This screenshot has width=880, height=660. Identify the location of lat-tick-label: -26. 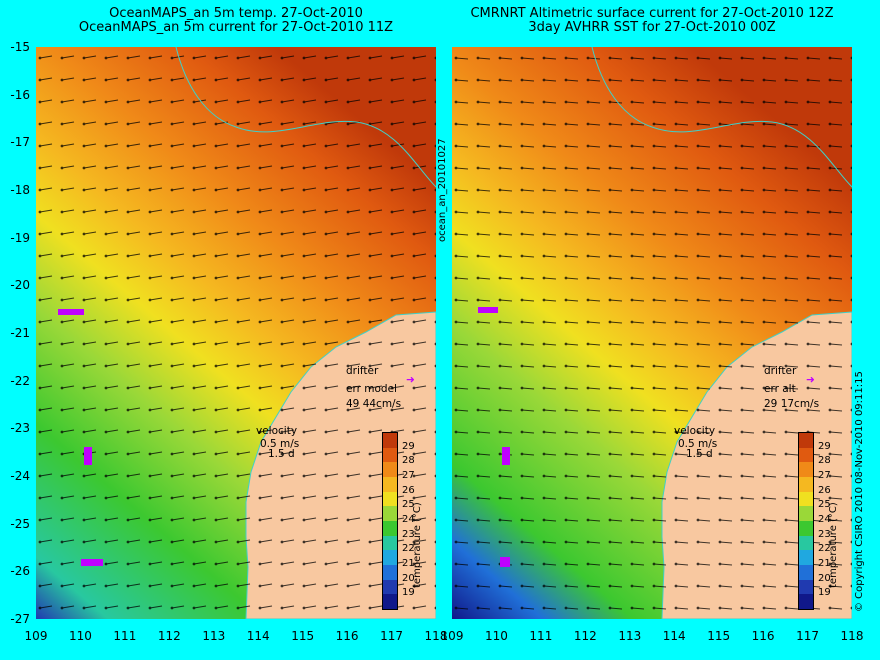
(20, 571).